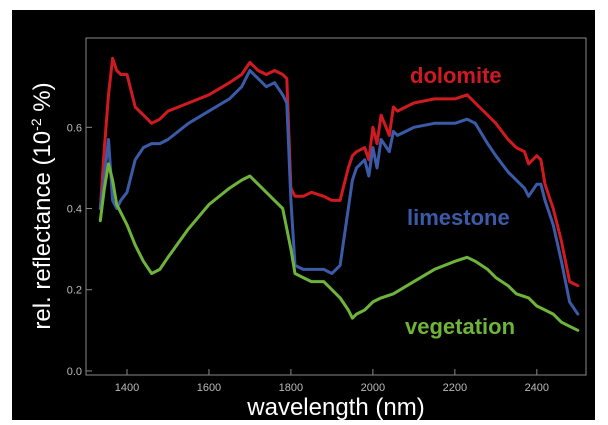 This screenshot has height=425, width=608. I want to click on x-axis: 1400 1600 1800 2000 2200 2400, so click(332, 381).